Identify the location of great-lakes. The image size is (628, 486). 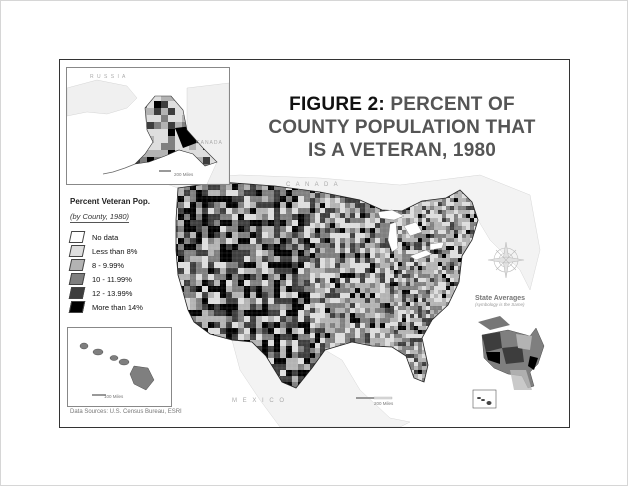
(411, 235).